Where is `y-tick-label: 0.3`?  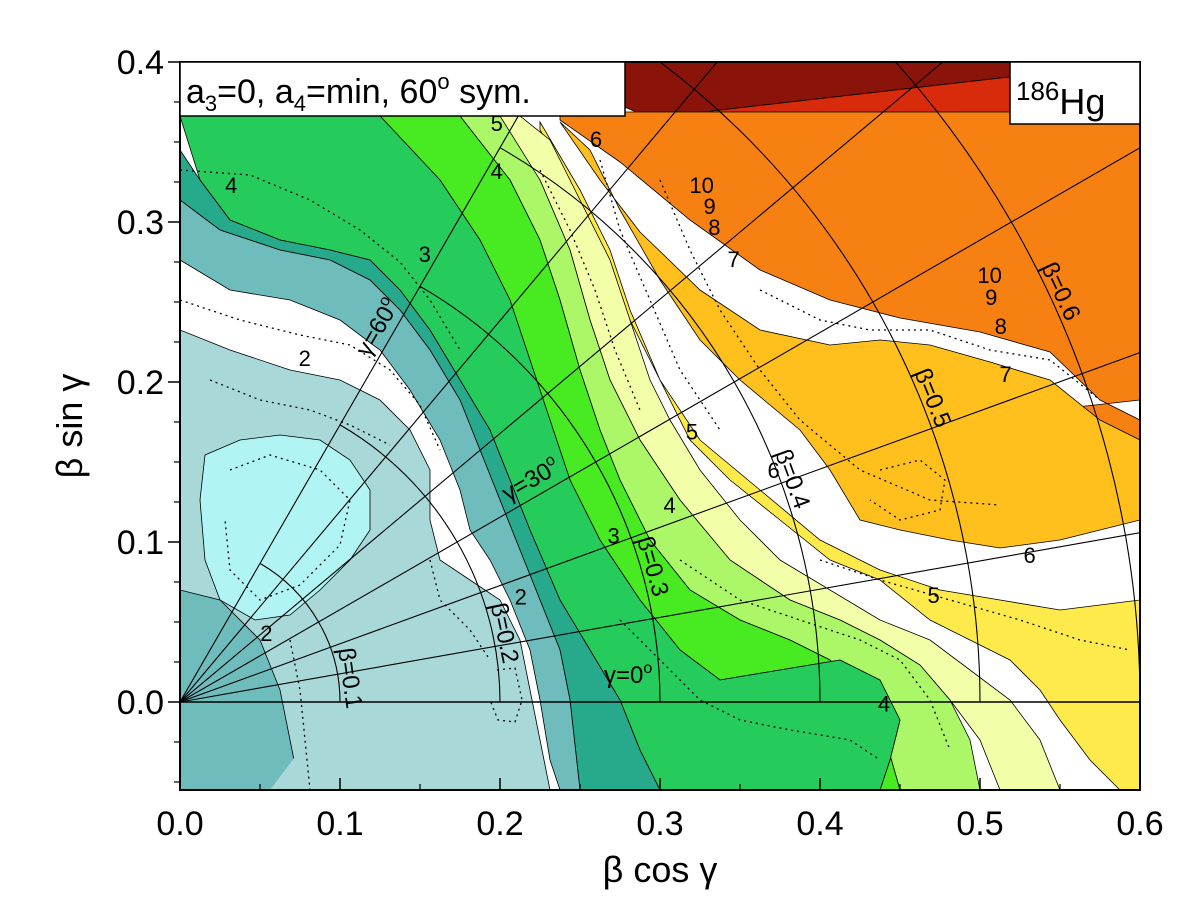
y-tick-label: 0.3 is located at coordinates (140, 223).